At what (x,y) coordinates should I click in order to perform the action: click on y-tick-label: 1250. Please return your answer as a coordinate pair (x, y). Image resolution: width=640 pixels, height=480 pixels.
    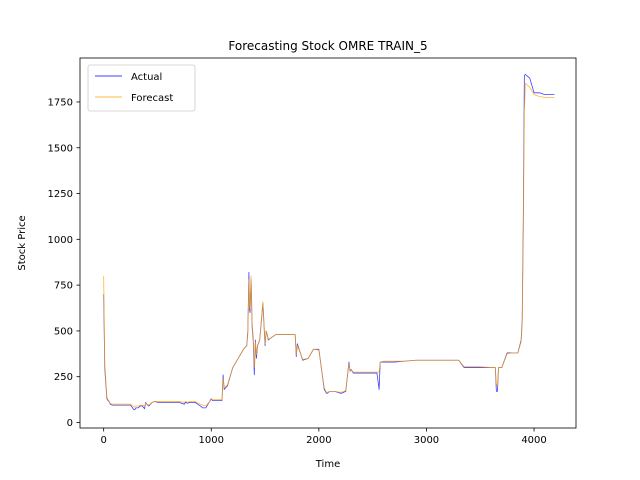
    Looking at the image, I should click on (60, 194).